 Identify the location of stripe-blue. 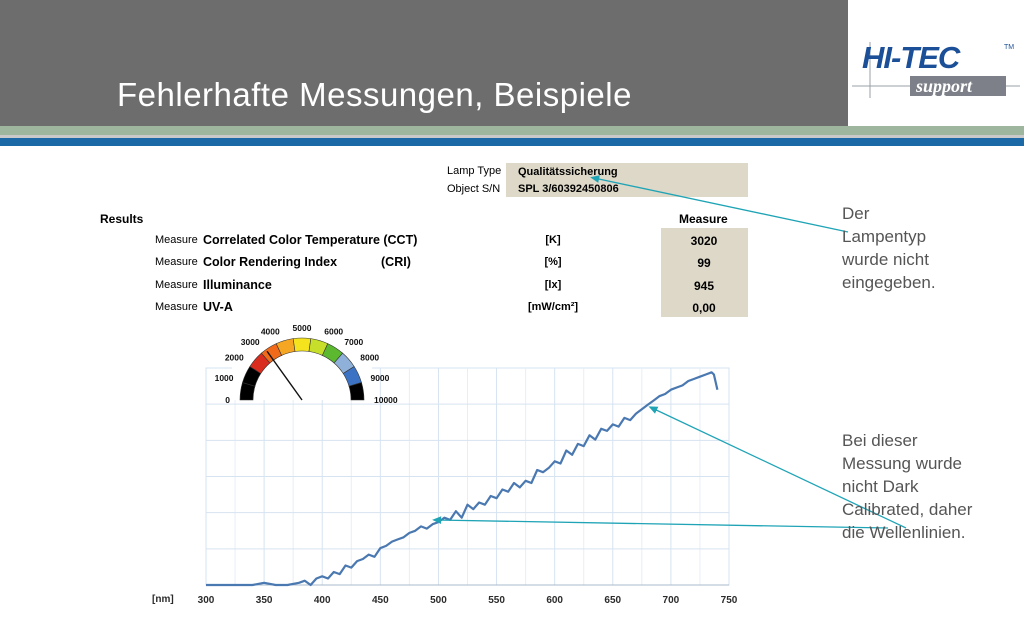
(512, 142).